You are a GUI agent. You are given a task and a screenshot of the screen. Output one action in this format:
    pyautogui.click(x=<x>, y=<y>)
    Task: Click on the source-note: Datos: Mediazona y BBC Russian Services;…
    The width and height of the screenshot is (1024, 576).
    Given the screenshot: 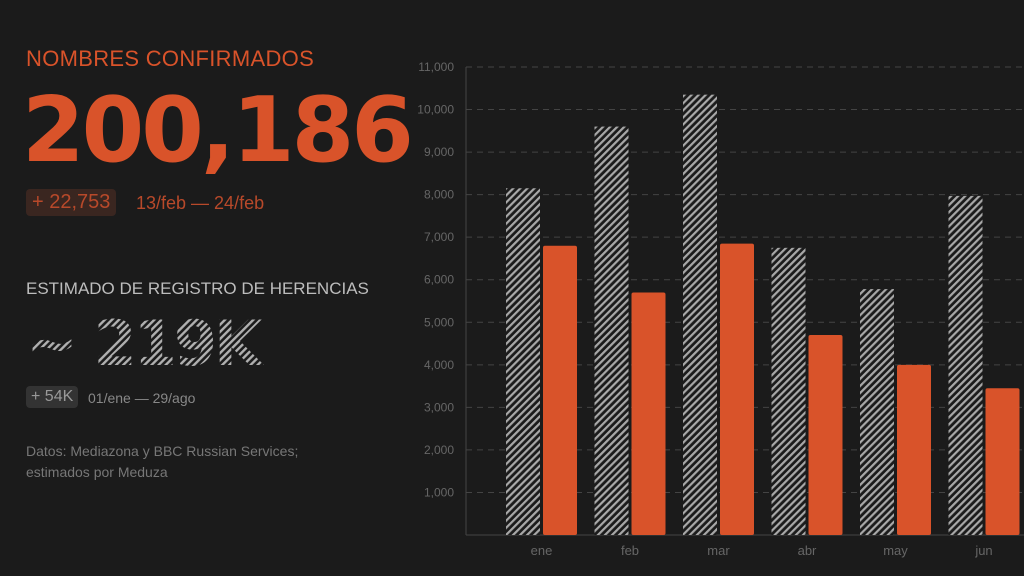 What is the action you would take?
    pyautogui.click(x=162, y=461)
    